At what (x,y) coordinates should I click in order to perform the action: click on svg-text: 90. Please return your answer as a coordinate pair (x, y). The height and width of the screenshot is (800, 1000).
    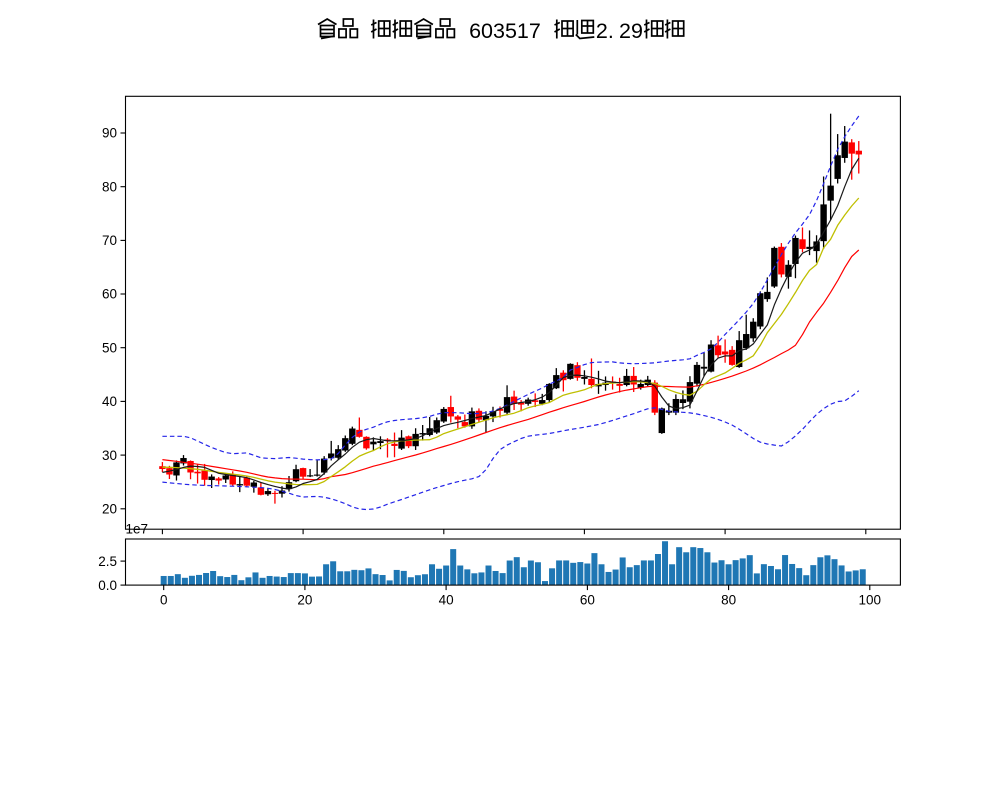
    Looking at the image, I should click on (109, 133).